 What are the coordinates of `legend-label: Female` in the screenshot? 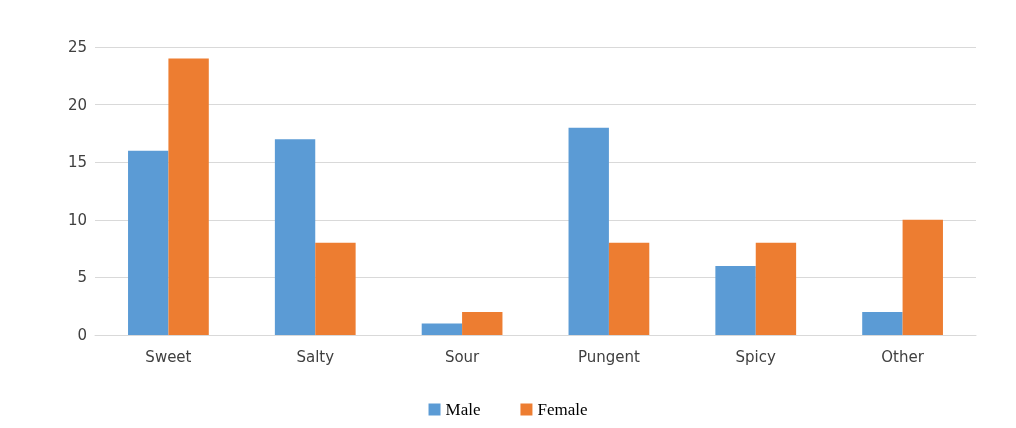 It's located at (562, 409).